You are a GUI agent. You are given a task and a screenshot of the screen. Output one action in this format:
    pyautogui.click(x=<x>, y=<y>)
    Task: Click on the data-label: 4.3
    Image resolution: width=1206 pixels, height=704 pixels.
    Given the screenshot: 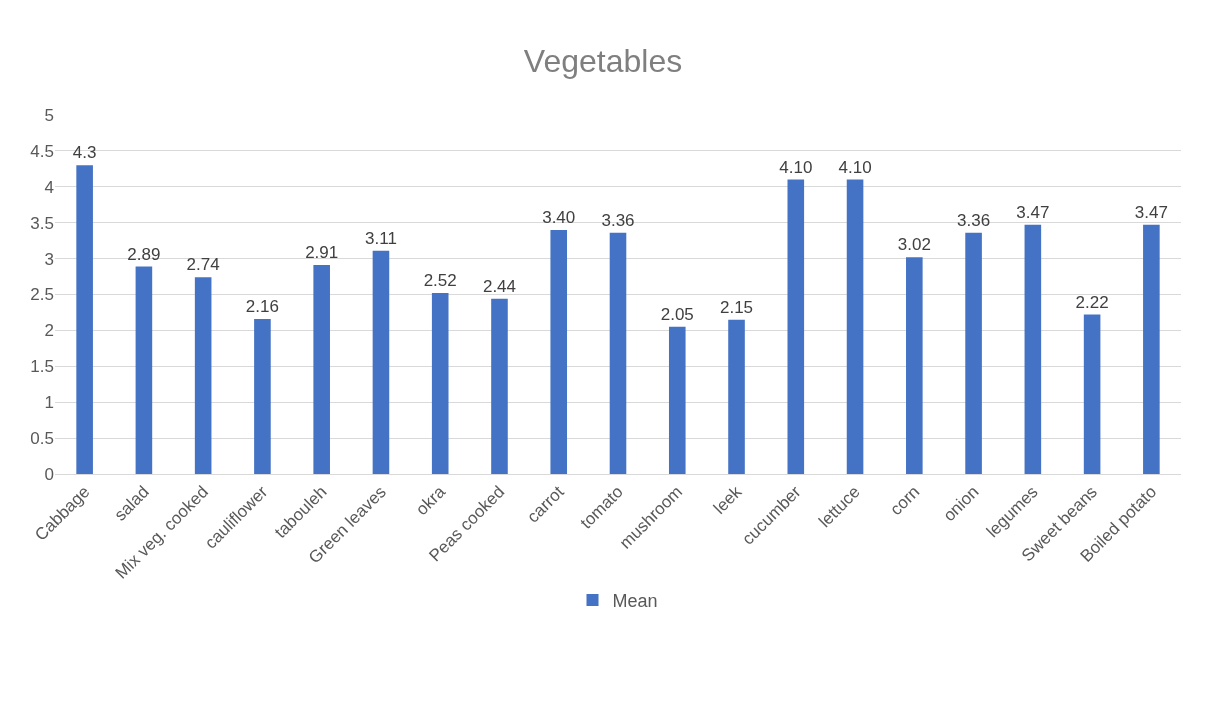 What is the action you would take?
    pyautogui.click(x=84, y=153)
    